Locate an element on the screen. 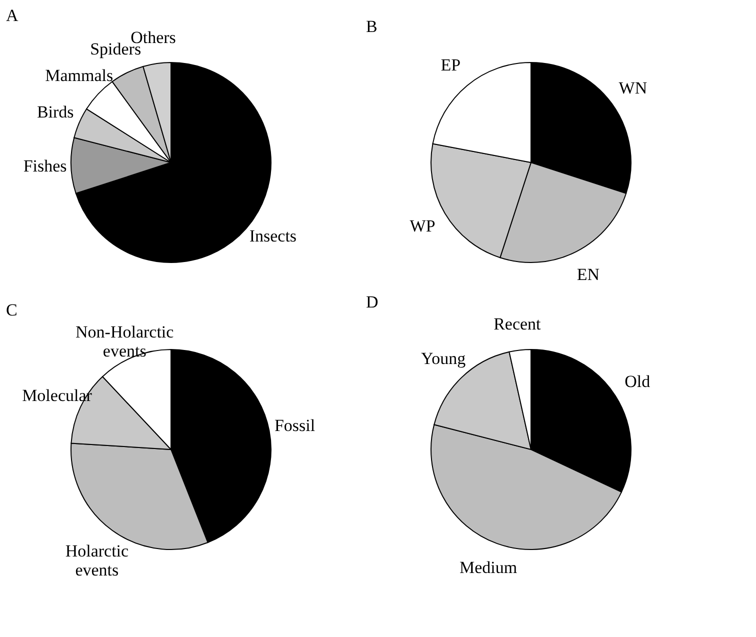 This screenshot has height=637, width=756. slice-label: WP is located at coordinates (423, 226).